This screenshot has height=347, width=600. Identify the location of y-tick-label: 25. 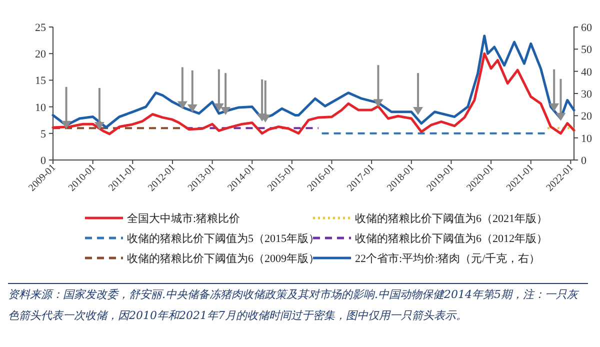
(40, 28).